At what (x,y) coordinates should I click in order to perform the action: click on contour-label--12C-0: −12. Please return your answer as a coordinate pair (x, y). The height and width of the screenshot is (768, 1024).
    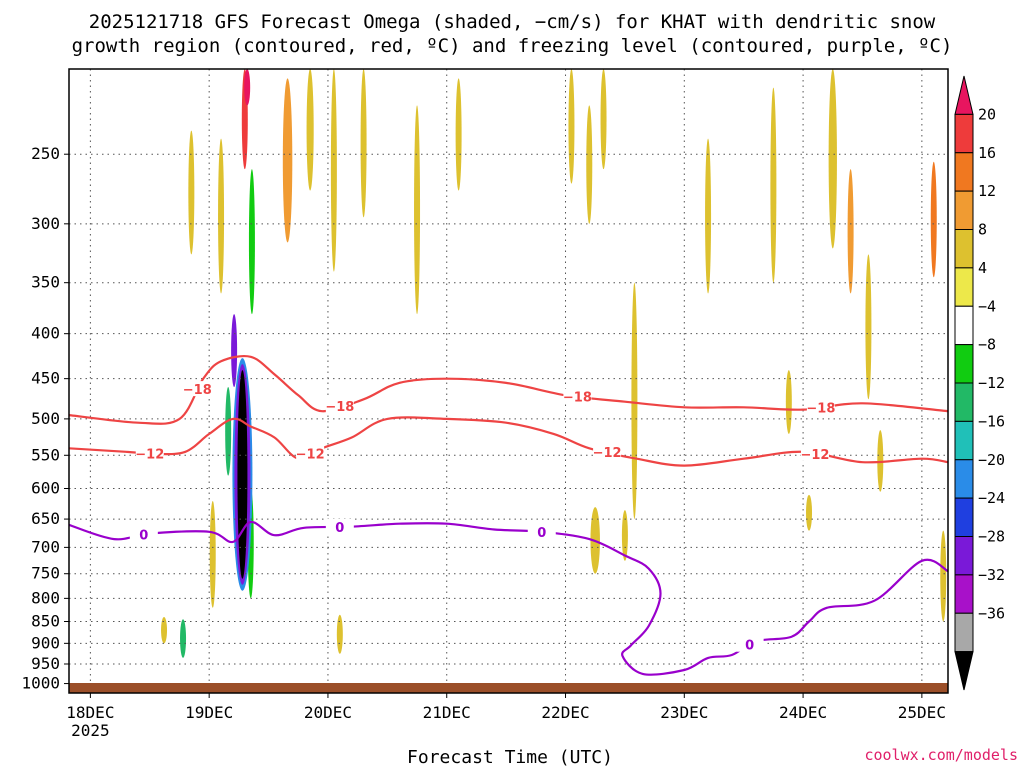
    Looking at the image, I should click on (149, 454).